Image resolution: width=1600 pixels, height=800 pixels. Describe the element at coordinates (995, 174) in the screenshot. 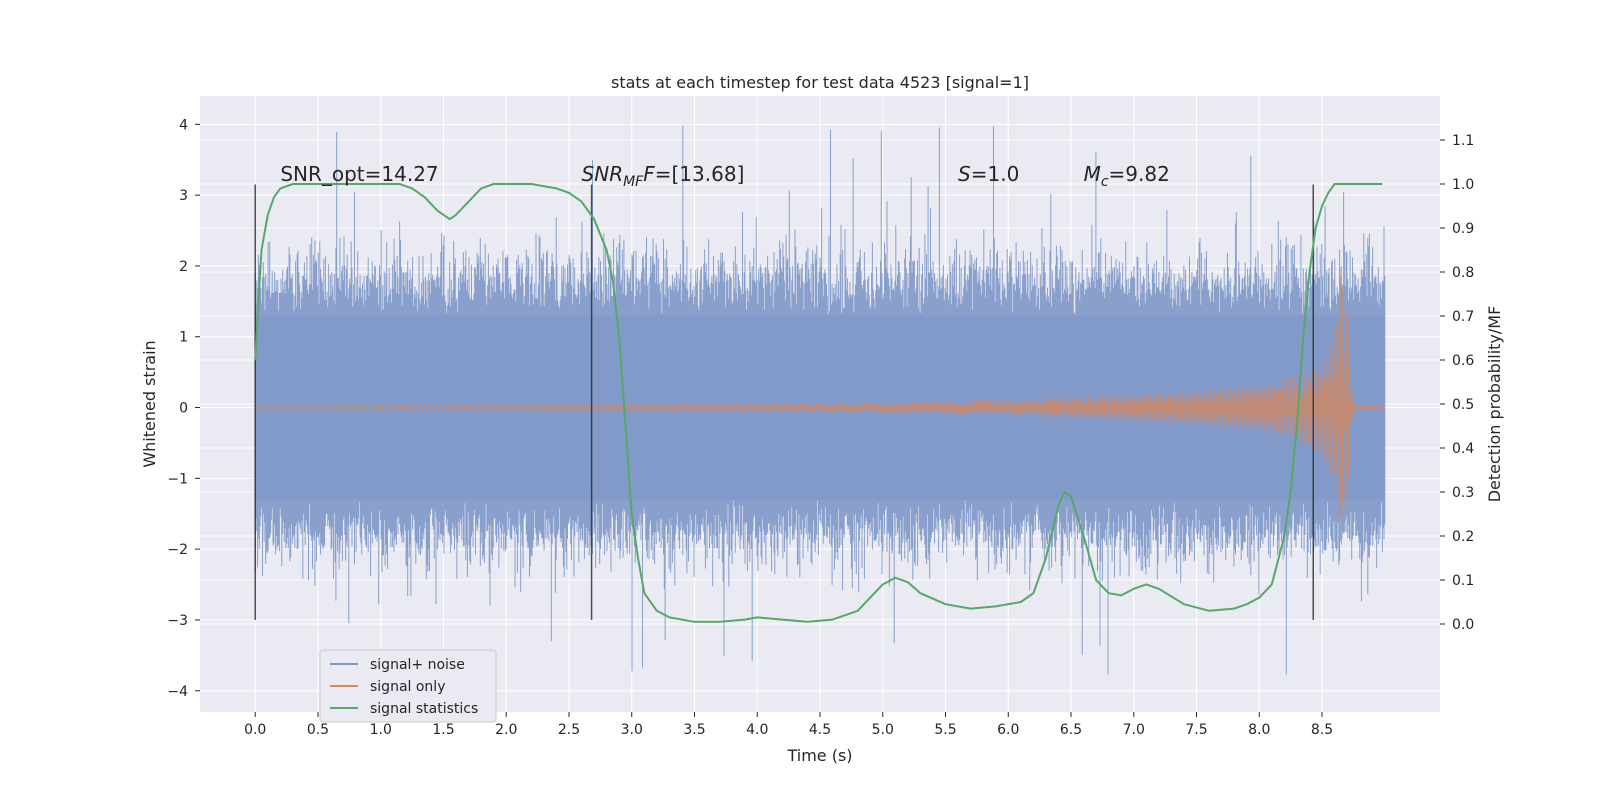

I see `annotation-value: =1.0` at that location.